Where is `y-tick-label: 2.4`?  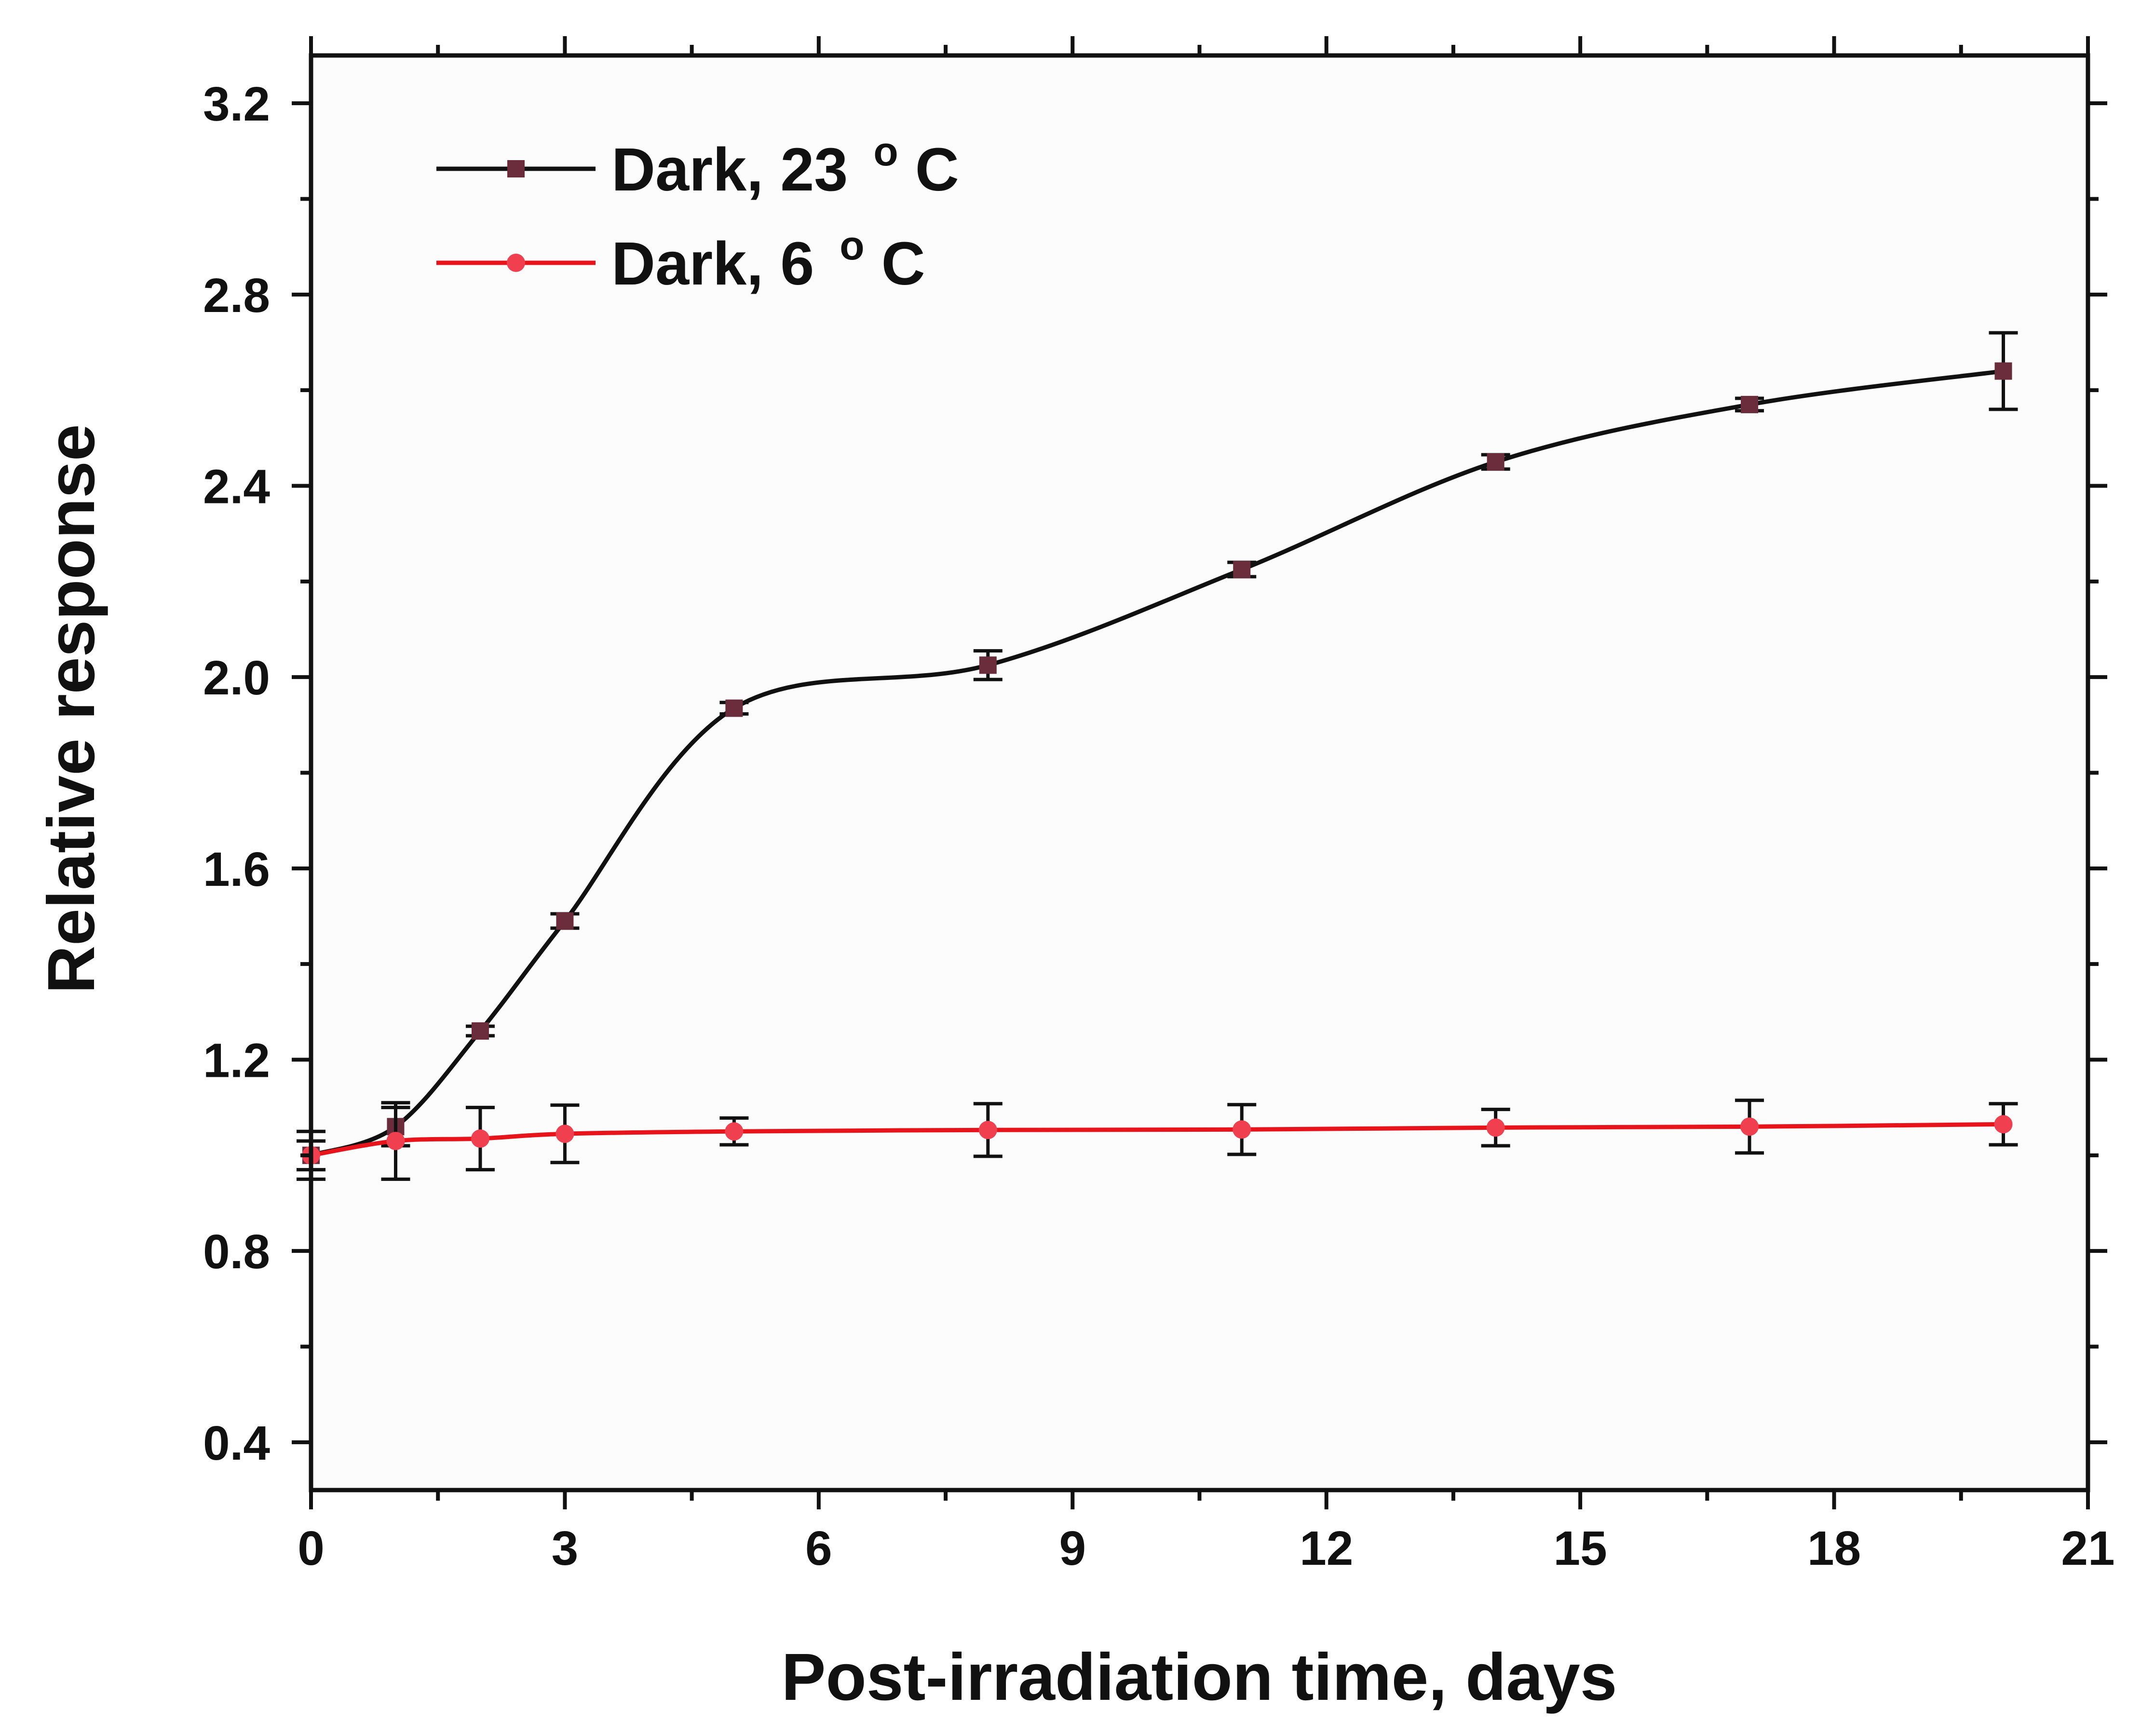 y-tick-label: 2.4 is located at coordinates (237, 487).